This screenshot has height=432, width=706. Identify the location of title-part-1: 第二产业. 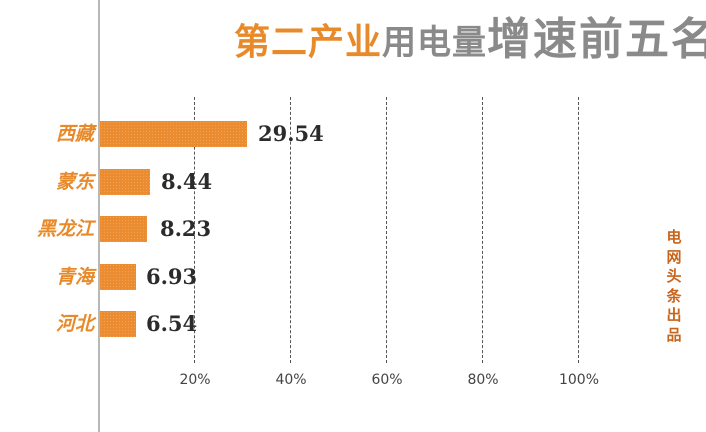
(308, 42).